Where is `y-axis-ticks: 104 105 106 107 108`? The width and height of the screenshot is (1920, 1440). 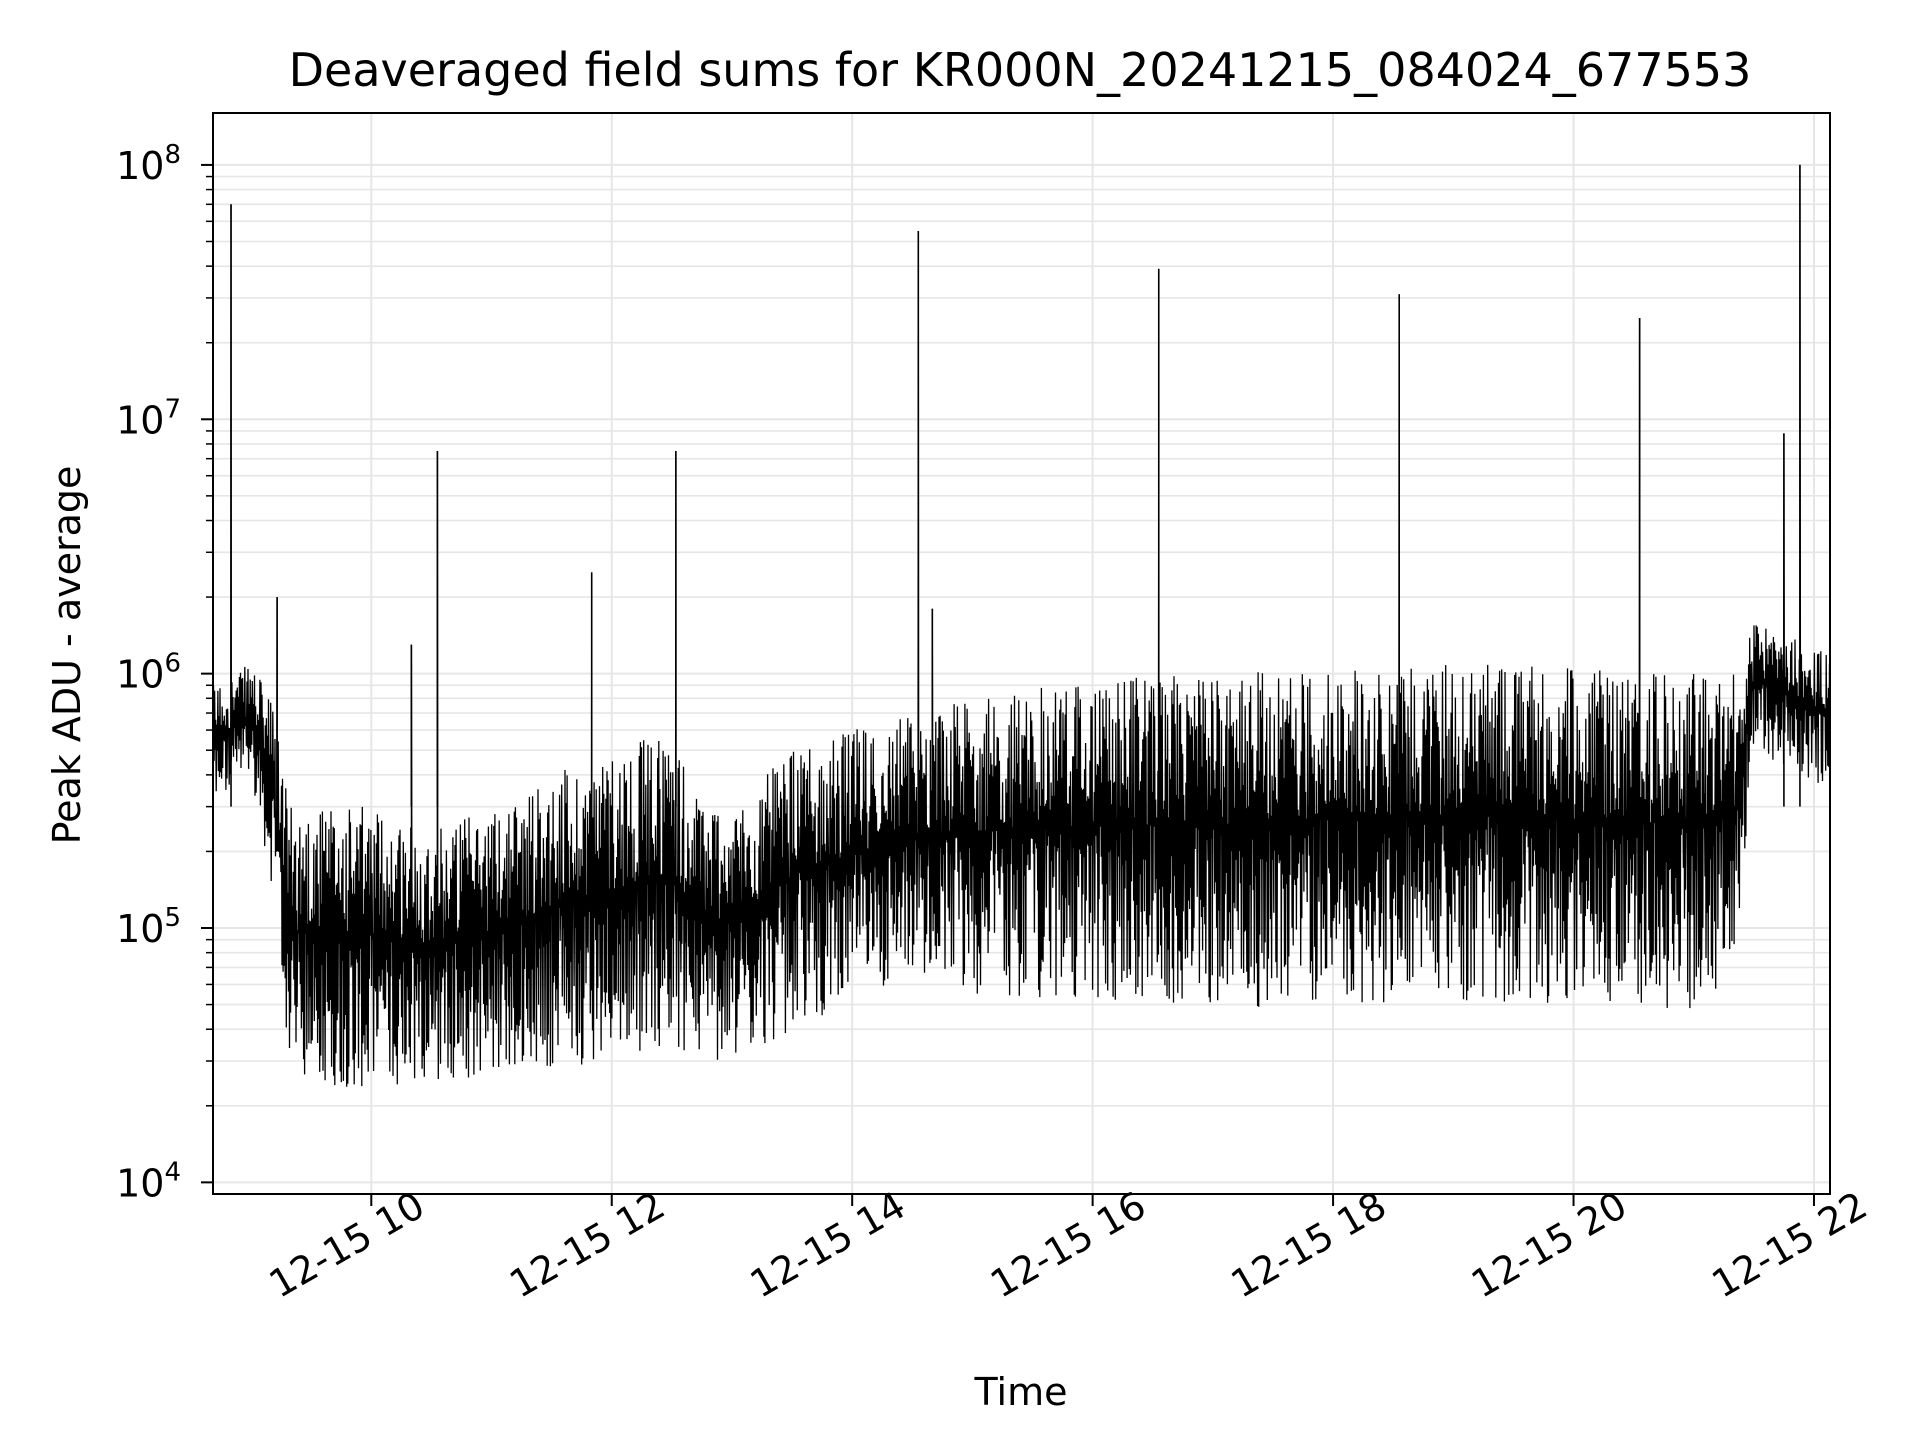
y-axis-ticks: 104 105 106 107 108 is located at coordinates (164, 672).